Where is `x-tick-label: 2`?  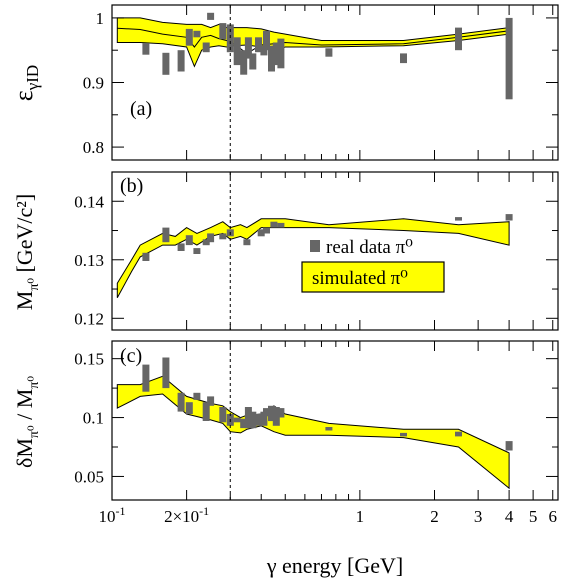
x-tick-label: 2 is located at coordinates (434, 516).